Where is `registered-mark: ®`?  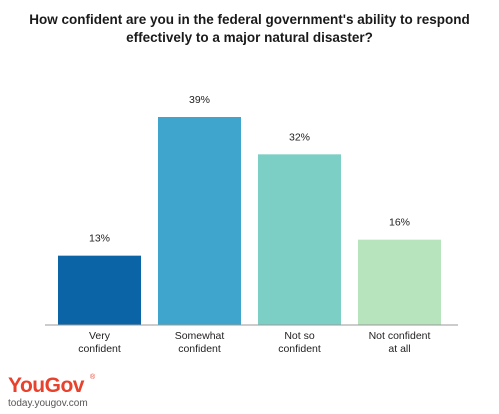
registered-mark: ® is located at coordinates (93, 377).